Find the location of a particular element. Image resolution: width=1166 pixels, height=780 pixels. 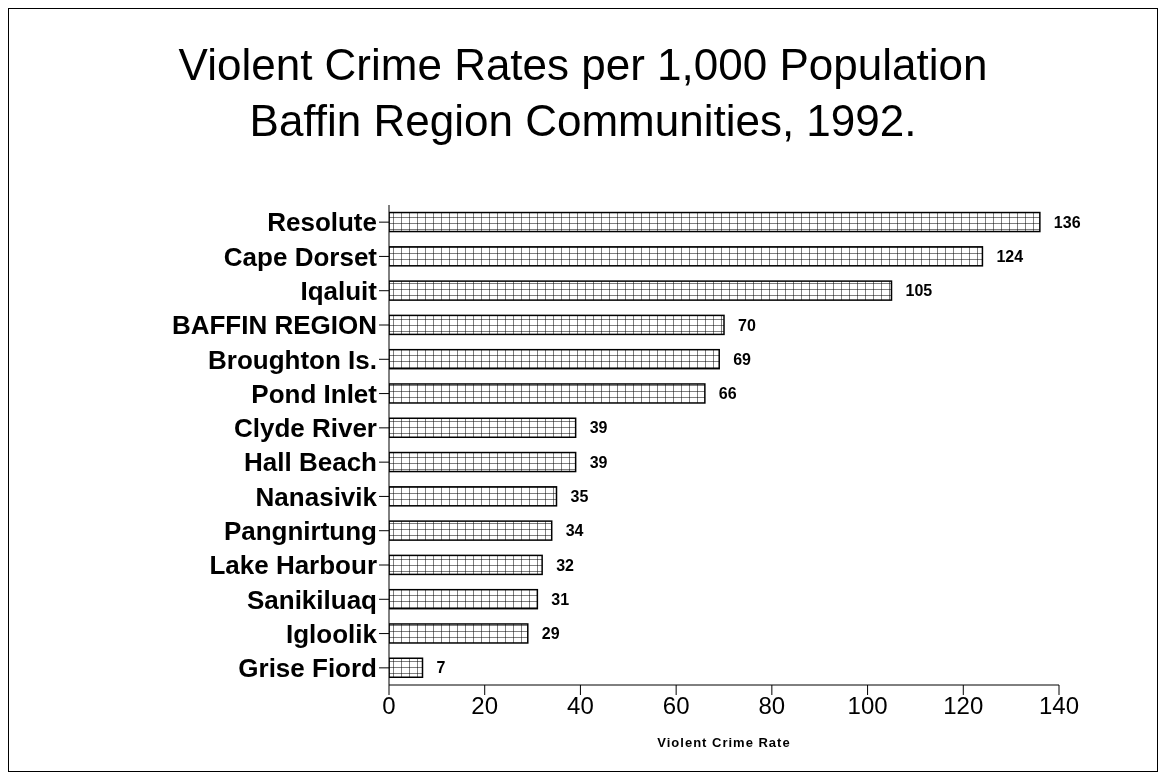

y-tick-label: Clyde River is located at coordinates (305, 428).